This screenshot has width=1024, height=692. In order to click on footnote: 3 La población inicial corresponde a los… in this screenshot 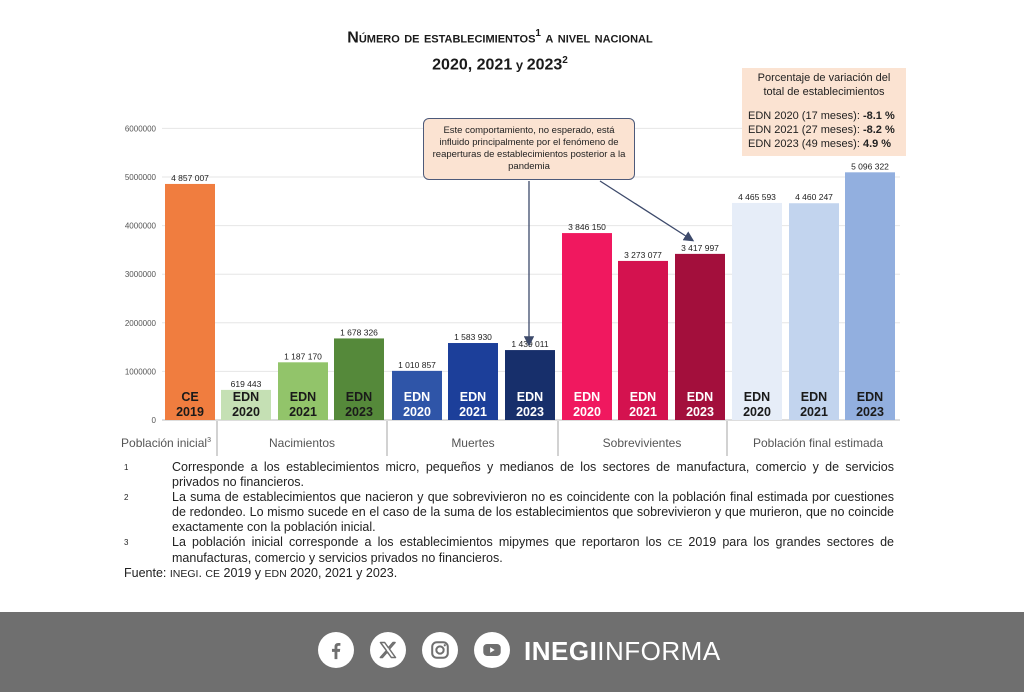, I will do `click(509, 550)`.